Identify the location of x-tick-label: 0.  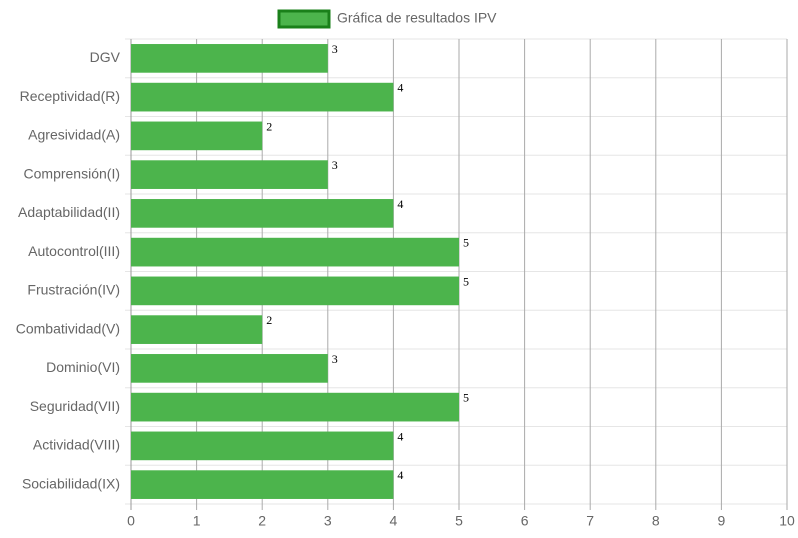
(131, 521).